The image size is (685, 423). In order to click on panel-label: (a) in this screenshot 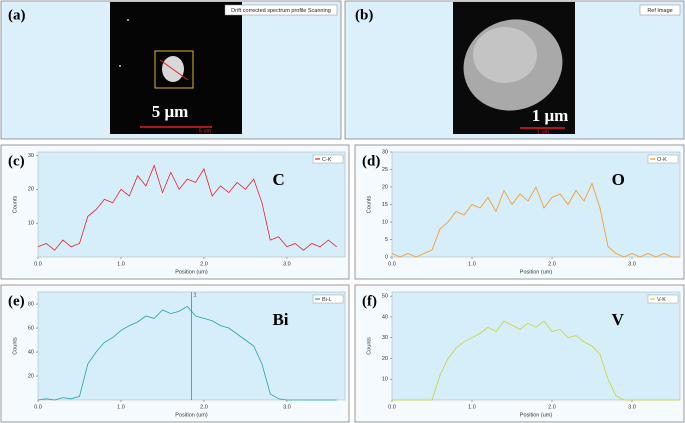, I will do `click(17, 15)`.